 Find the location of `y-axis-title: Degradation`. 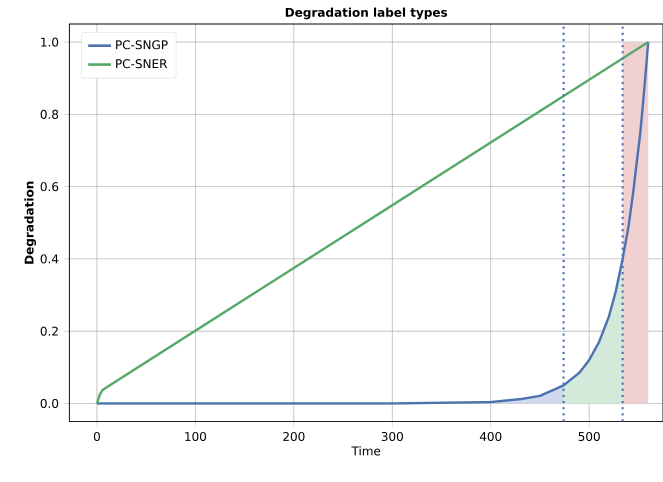

y-axis-title: Degradation is located at coordinates (30, 223).